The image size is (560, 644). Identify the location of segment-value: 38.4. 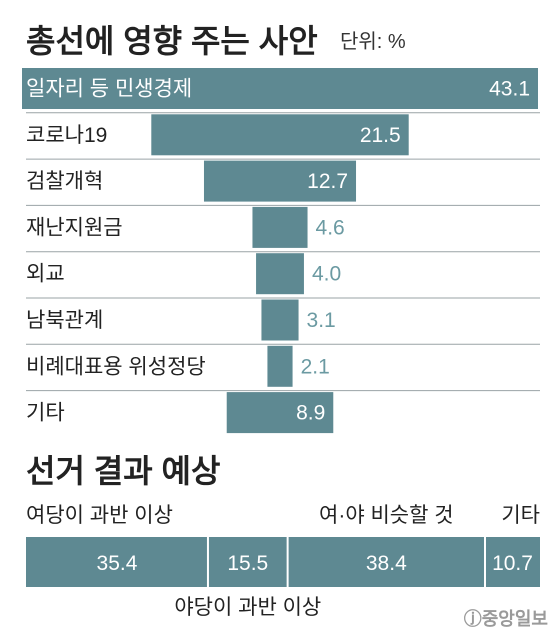
(386, 563).